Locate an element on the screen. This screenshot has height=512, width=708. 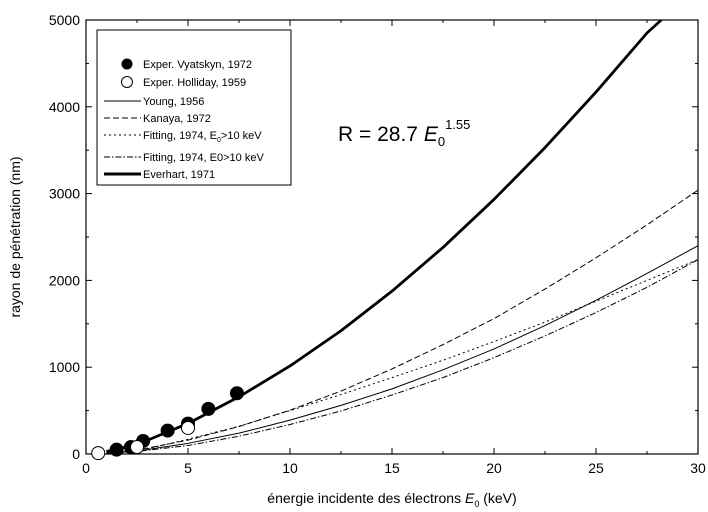
legend-label-fitting: Fitting, 1974, E0>10 keV is located at coordinates (202, 137).